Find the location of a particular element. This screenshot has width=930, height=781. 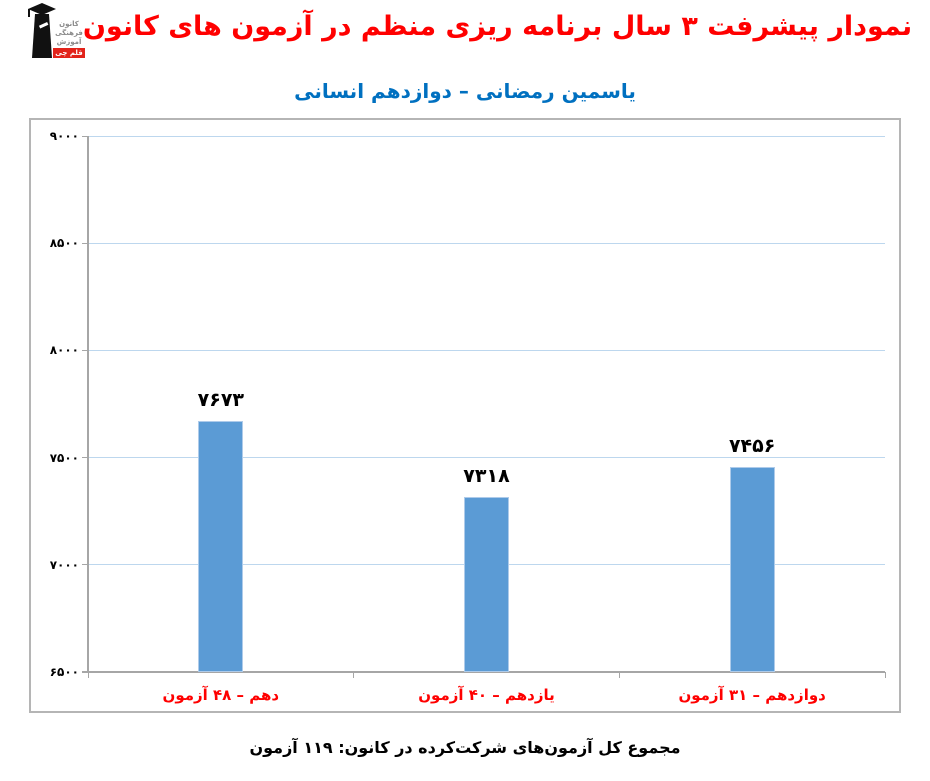

logo-org-line: فرهنگی is located at coordinates (69, 33).